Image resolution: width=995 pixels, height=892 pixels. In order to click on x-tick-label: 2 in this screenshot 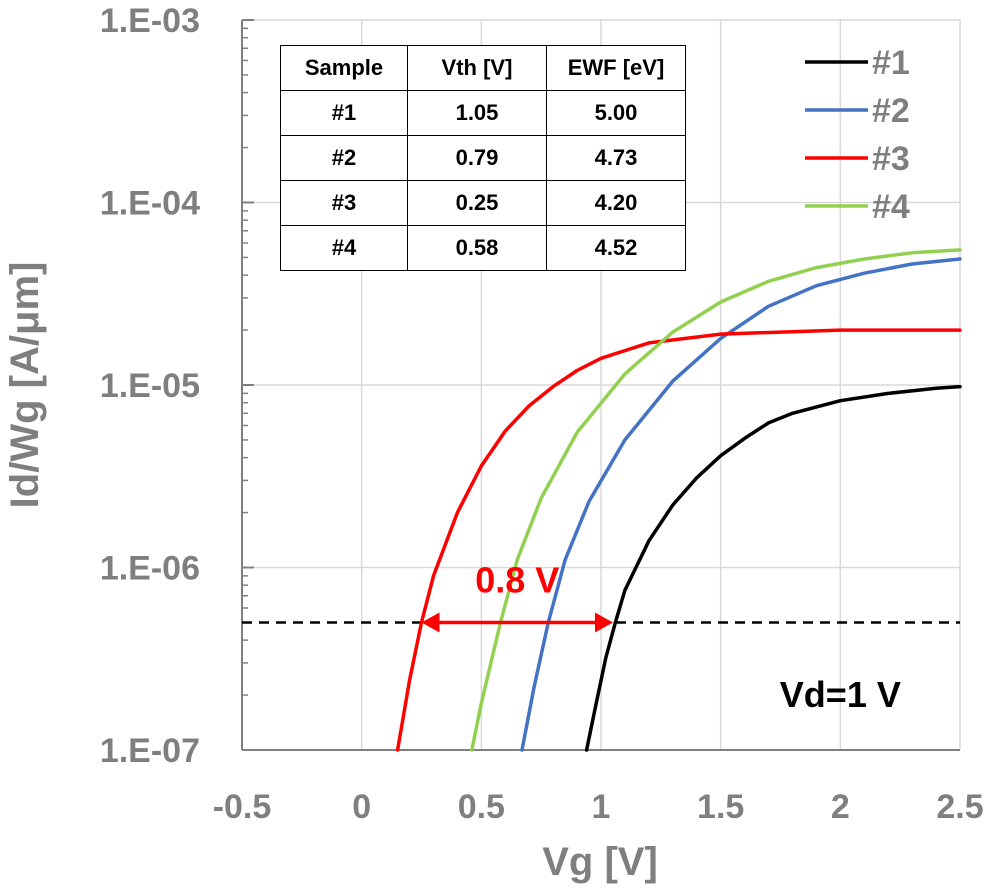, I will do `click(840, 807)`.